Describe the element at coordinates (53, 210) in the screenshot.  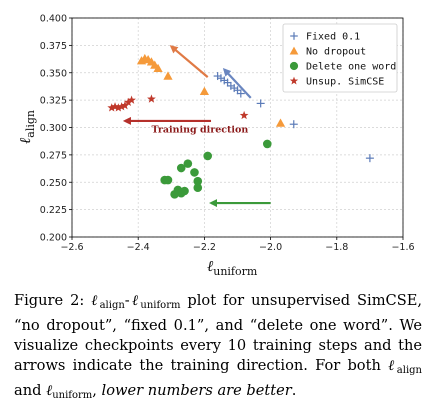
I see `y-tick-label: 0.225` at that location.